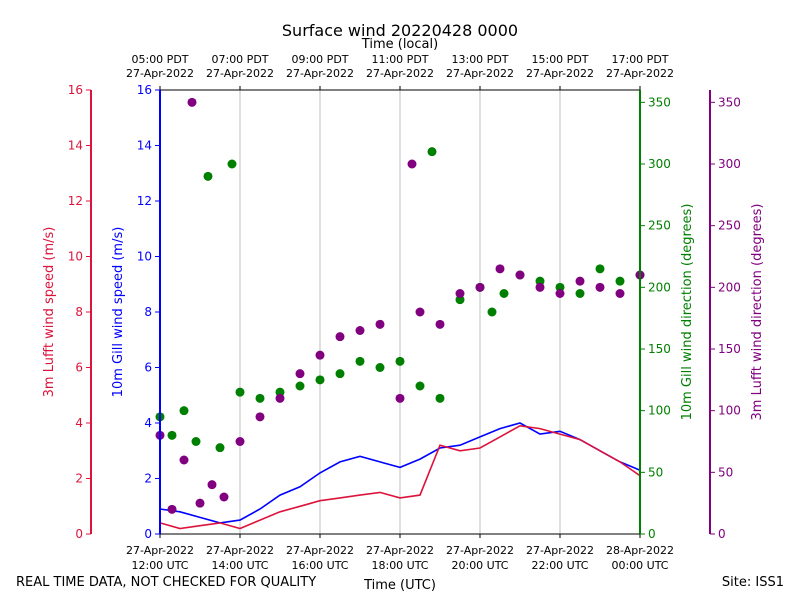 This screenshot has width=800, height=600. I want to click on lufft-speed-tick-label: 16, so click(75, 90).